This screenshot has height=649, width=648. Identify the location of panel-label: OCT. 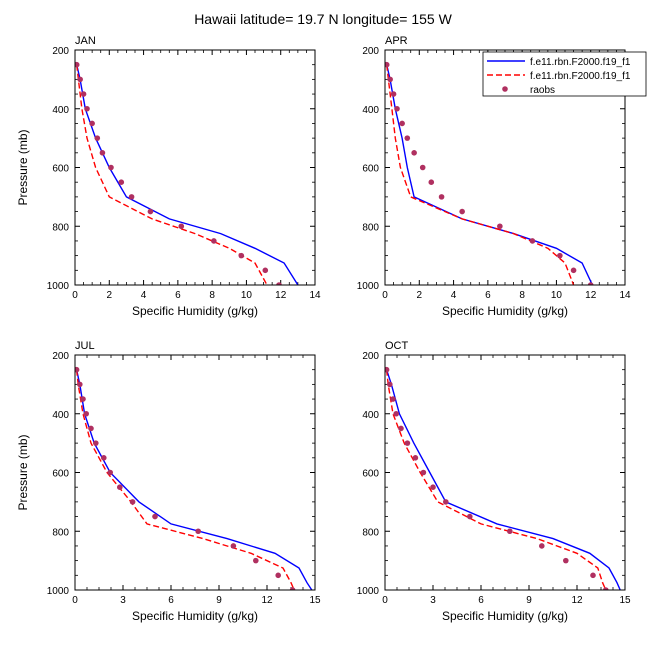
(397, 346).